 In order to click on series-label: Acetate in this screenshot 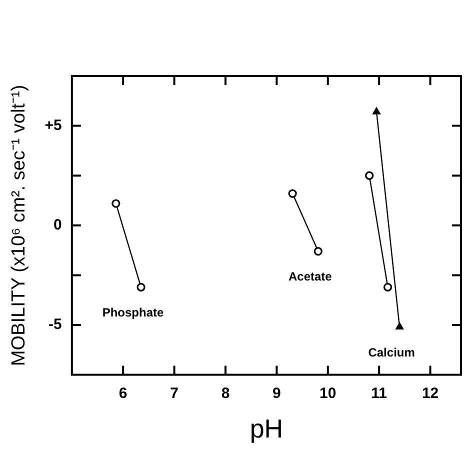, I will do `click(310, 277)`.